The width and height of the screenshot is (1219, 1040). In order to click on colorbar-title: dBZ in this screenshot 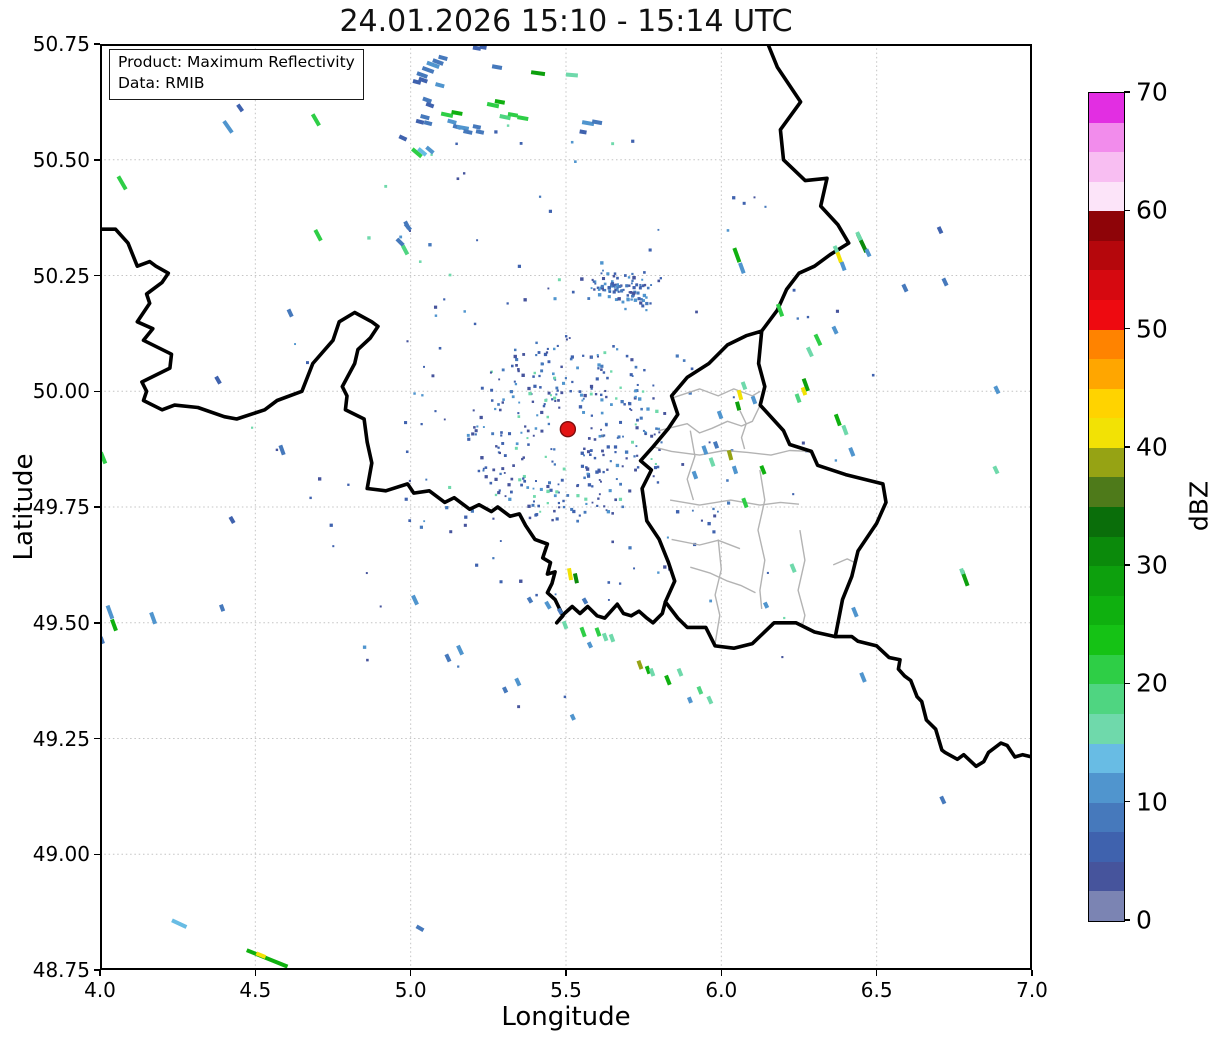, I will do `click(1199, 506)`.